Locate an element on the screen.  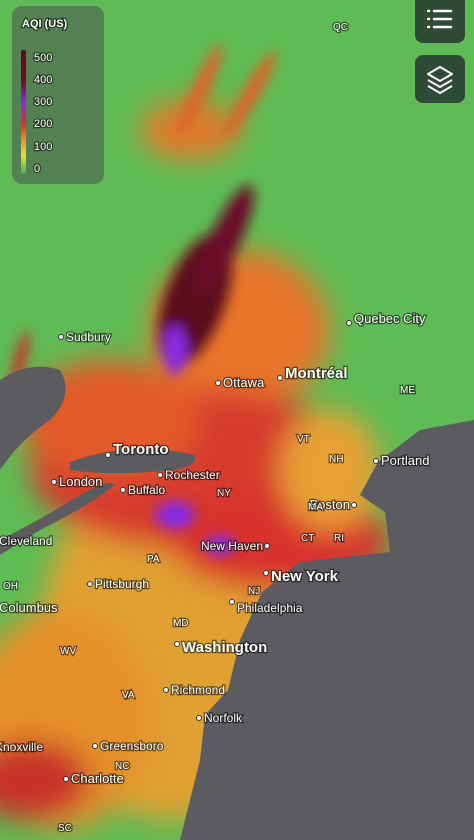
region-label: SC is located at coordinates (65, 828).